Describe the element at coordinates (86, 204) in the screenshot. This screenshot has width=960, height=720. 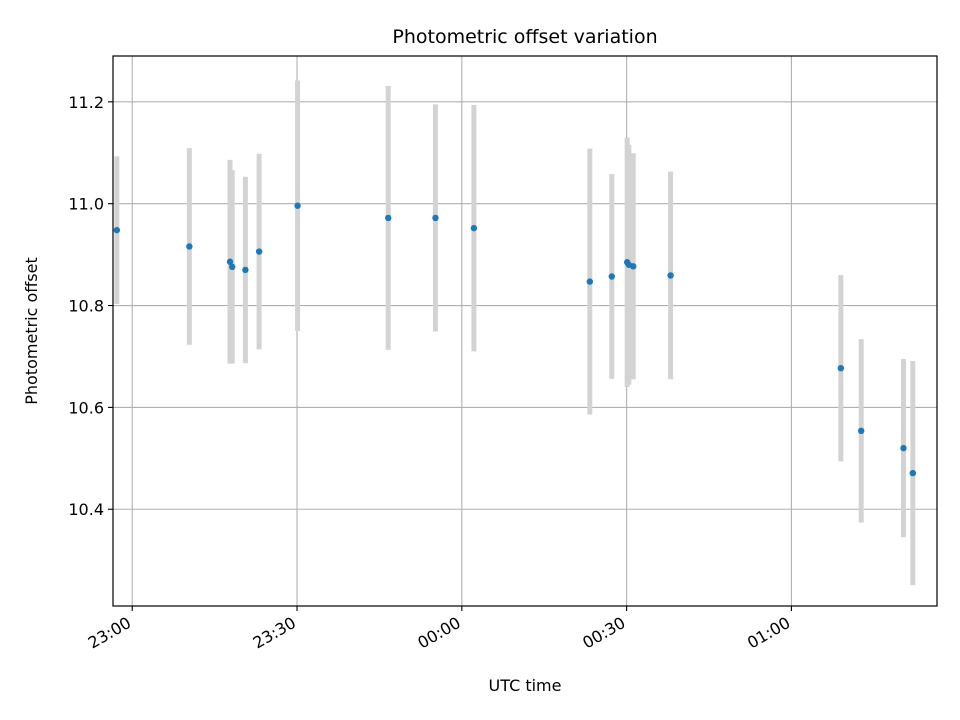
I see `y-tick-label: 11.0` at that location.